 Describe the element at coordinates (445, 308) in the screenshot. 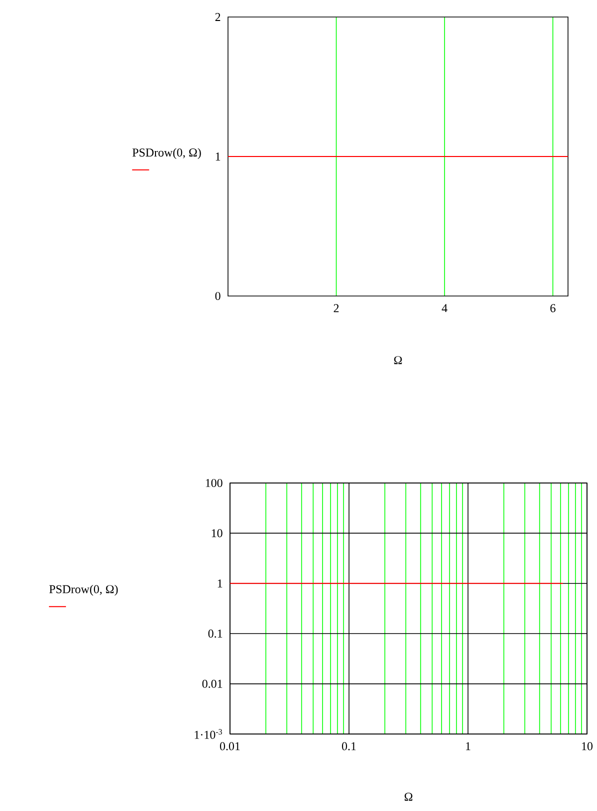

I see `x-tick-label: 4` at that location.